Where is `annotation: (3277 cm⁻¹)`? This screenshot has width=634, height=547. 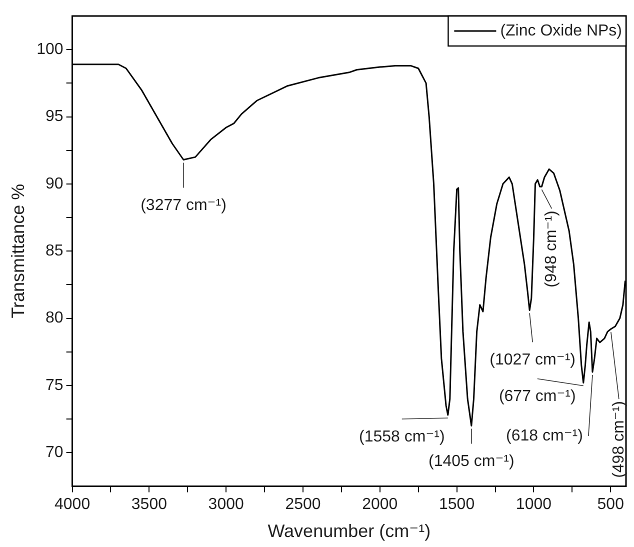 annotation: (3277 cm⁻¹) is located at coordinates (183, 205).